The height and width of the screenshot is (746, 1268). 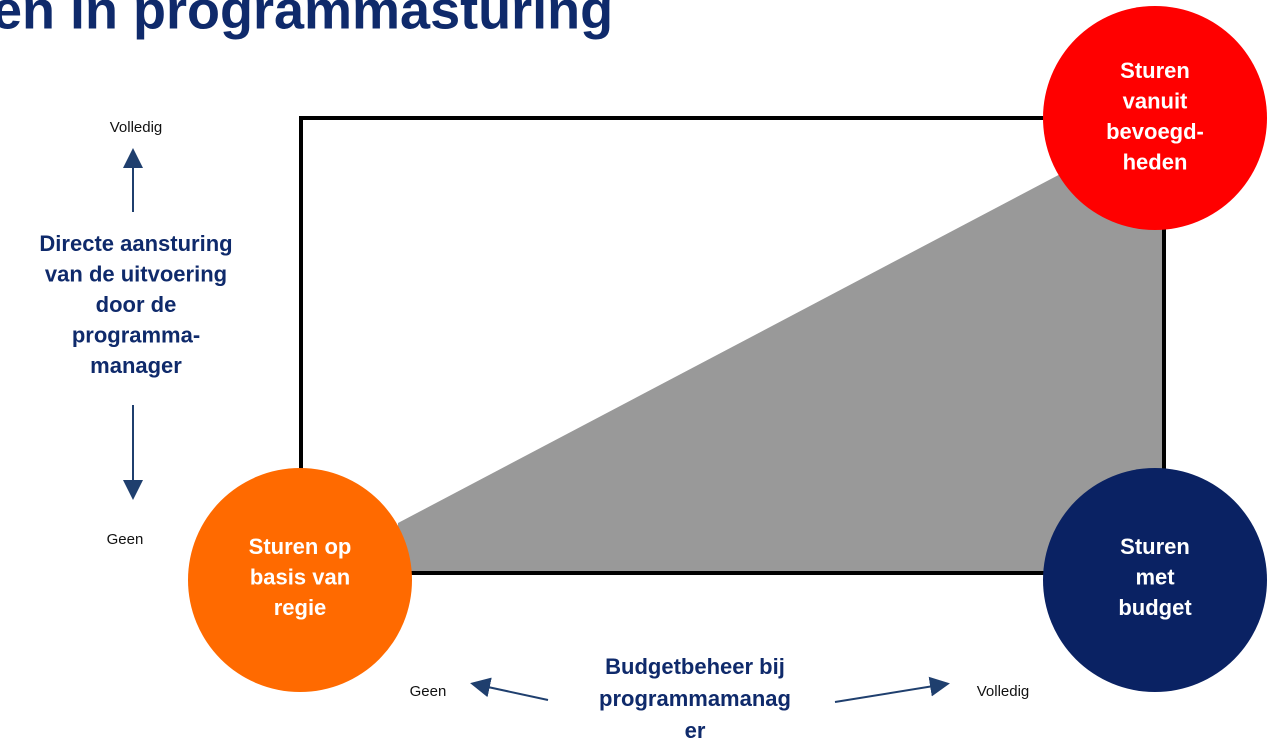 What do you see at coordinates (300, 546) in the screenshot?
I see `node-label: Sturen op` at bounding box center [300, 546].